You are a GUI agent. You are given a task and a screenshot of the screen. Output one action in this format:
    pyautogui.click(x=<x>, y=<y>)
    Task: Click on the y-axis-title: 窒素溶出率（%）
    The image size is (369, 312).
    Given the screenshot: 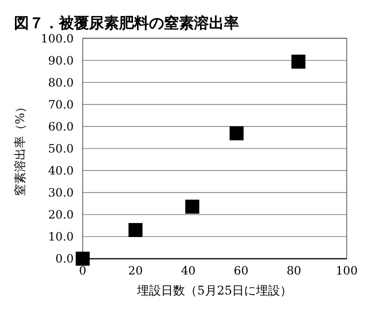 What is the action you would take?
    pyautogui.click(x=20, y=148)
    